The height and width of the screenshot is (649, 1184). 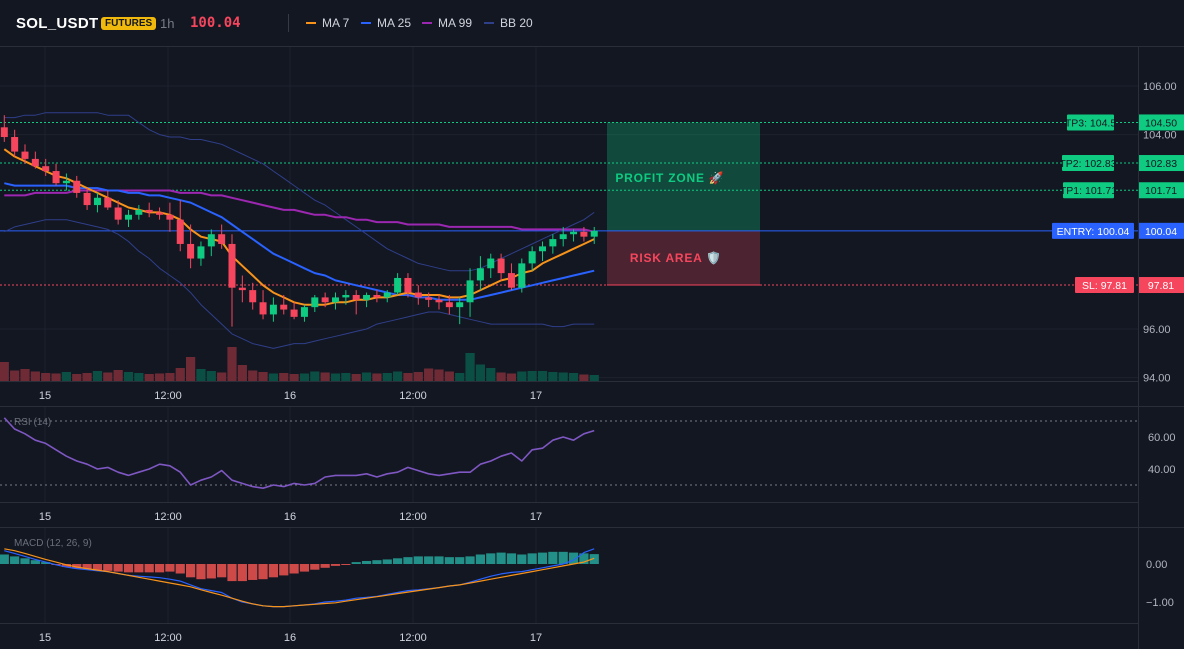 I want to click on price-axis-tag-sl, so click(x=1161, y=285).